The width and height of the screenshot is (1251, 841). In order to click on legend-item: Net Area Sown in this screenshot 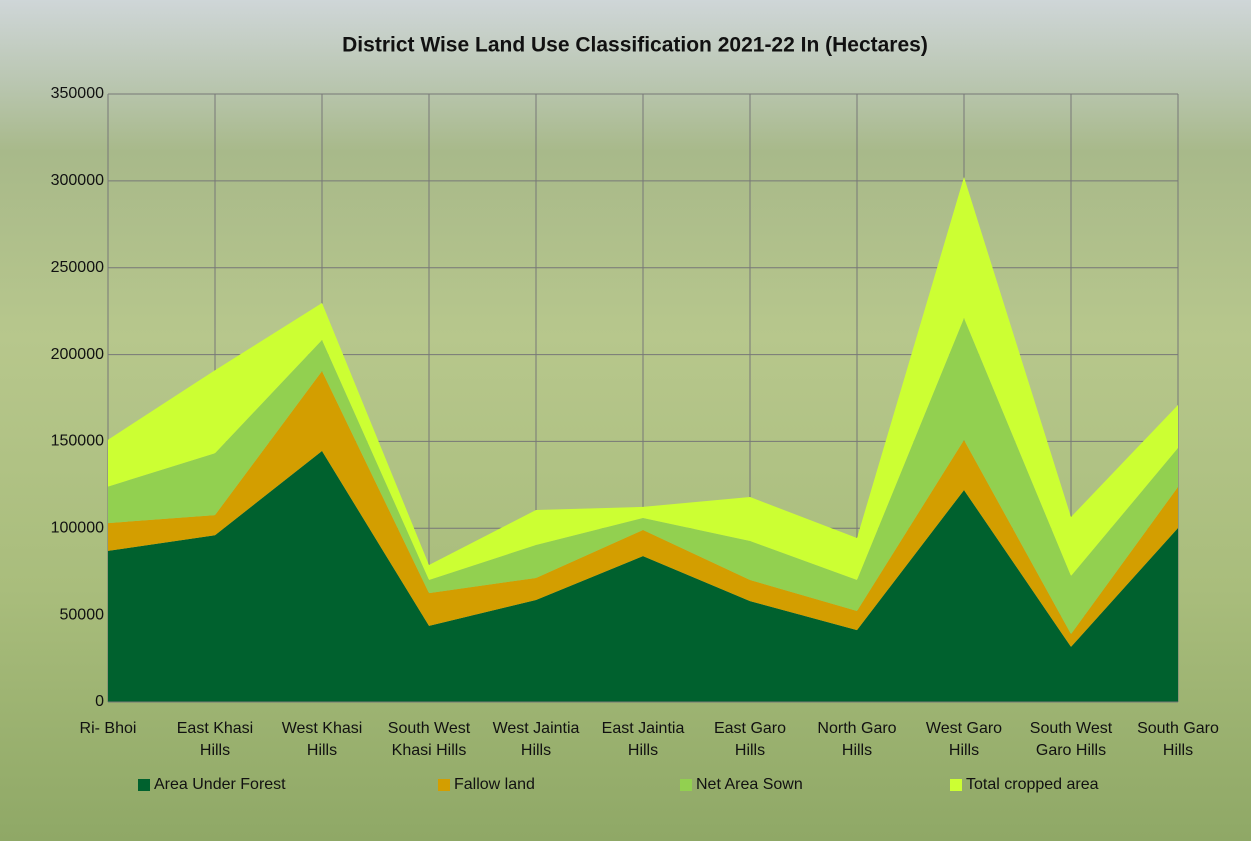, I will do `click(741, 785)`.